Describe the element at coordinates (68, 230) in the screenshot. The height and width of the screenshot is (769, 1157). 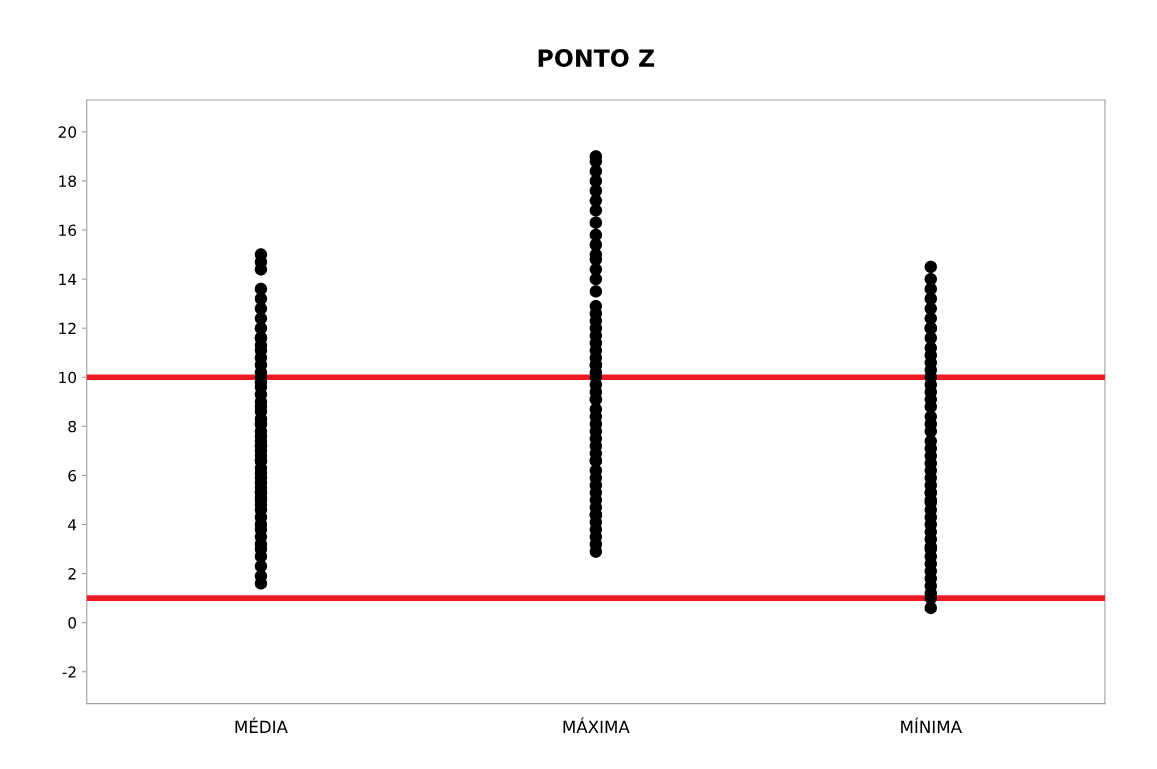
I see `y-tick-label: 16` at that location.